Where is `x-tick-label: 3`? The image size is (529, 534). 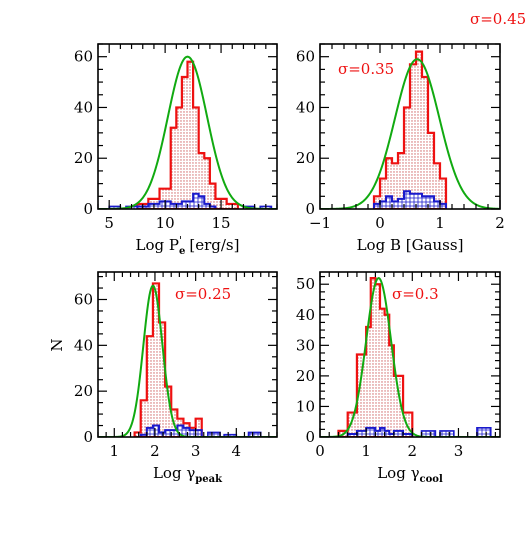
x-tick-label: 3 is located at coordinates (196, 451).